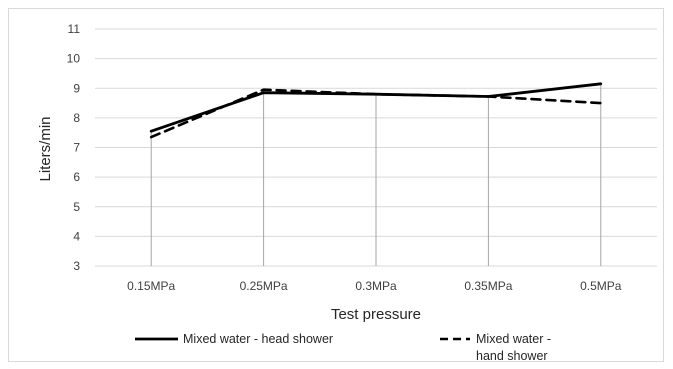 Image resolution: width=673 pixels, height=369 pixels. What do you see at coordinates (76, 236) in the screenshot?
I see `y-tick-label: 4` at bounding box center [76, 236].